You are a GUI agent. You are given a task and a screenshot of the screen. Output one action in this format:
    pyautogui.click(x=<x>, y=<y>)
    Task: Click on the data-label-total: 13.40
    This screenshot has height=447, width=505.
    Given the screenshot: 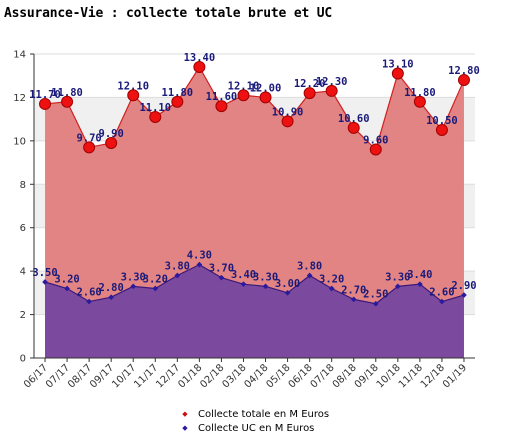 What is the action you would take?
    pyautogui.click(x=200, y=58)
    